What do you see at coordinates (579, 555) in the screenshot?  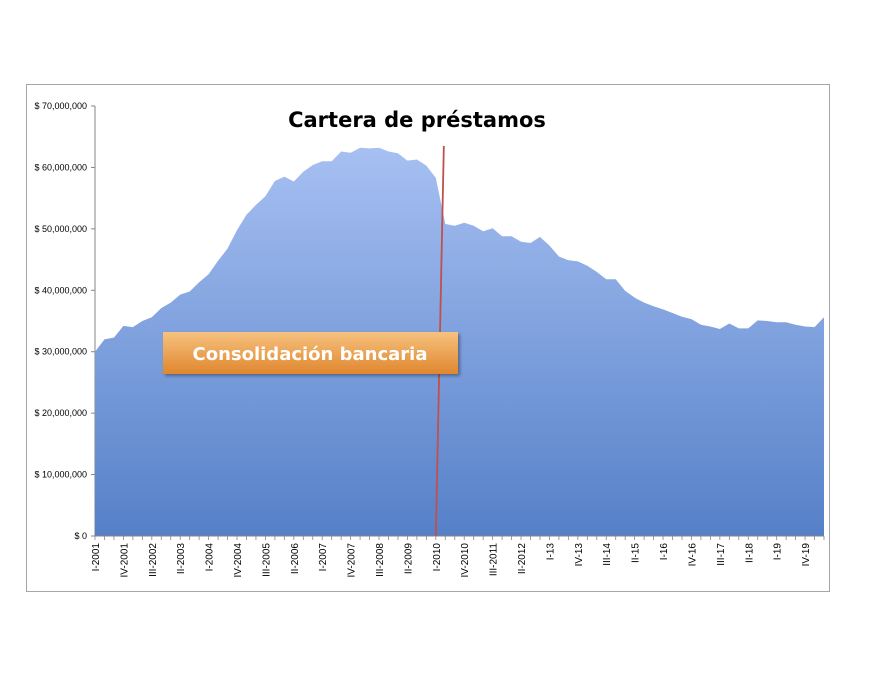 I see `x-tick-label: IV-13` at bounding box center [579, 555].